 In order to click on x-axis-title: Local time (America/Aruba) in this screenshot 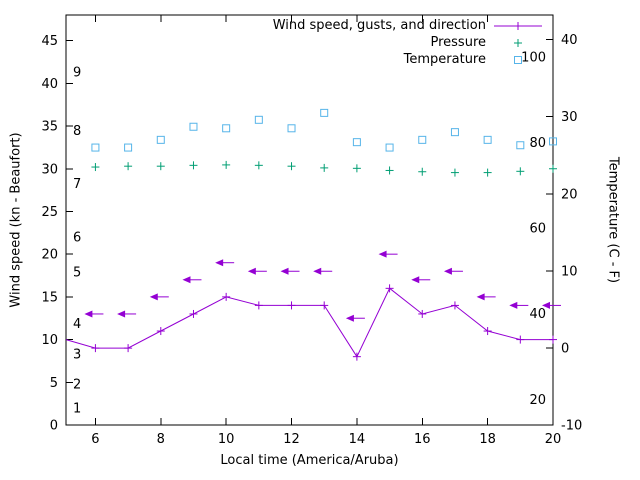, I will do `click(309, 460)`.